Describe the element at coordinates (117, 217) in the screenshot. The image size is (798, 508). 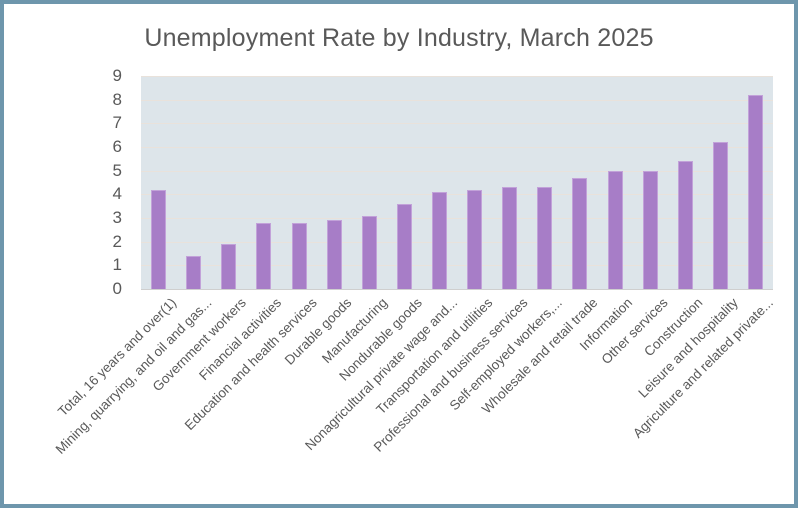
I see `y-tick-label: 3` at that location.